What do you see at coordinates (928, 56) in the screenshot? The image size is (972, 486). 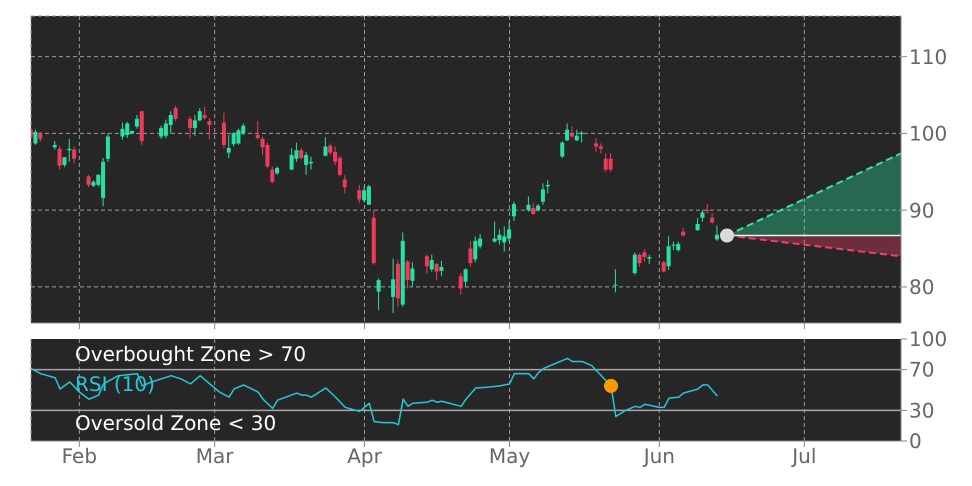 I see `y-tick-label: 110` at bounding box center [928, 56].